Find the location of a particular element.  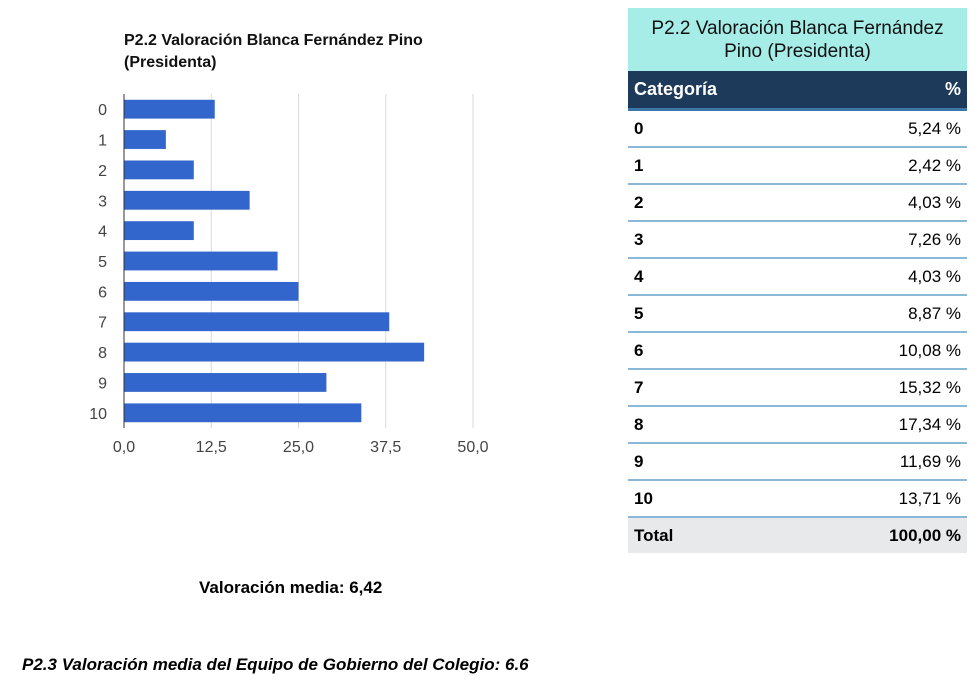

percent-cell: 17,34 % is located at coordinates (889, 425).